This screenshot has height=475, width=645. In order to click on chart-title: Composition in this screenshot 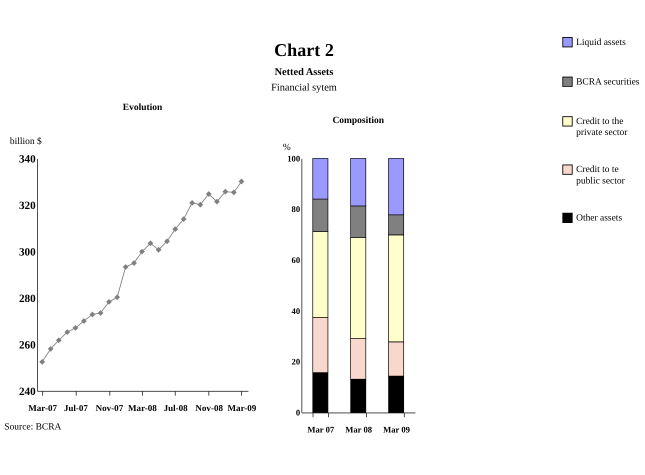, I will do `click(358, 121)`.